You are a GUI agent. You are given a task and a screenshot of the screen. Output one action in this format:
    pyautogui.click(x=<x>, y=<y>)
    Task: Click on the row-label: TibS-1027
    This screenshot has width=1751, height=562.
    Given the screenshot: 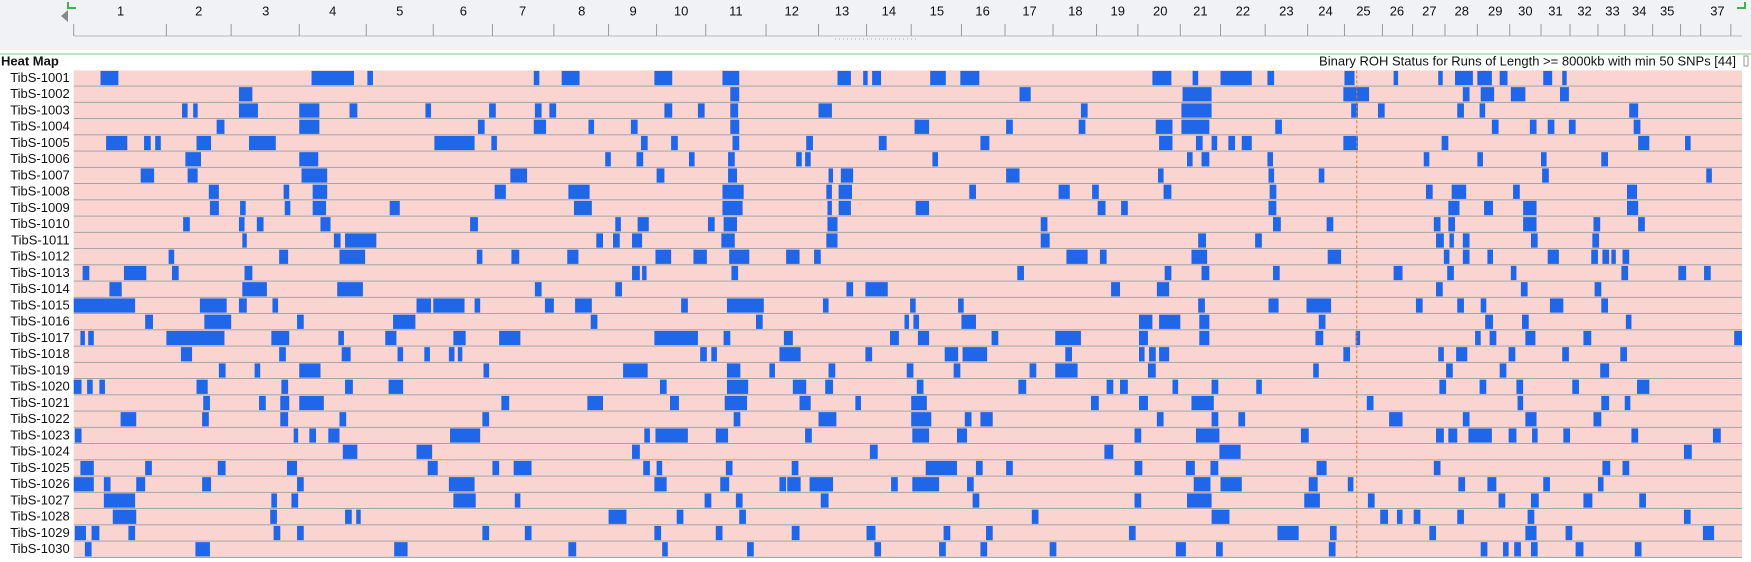 What is the action you would take?
    pyautogui.click(x=40, y=499)
    